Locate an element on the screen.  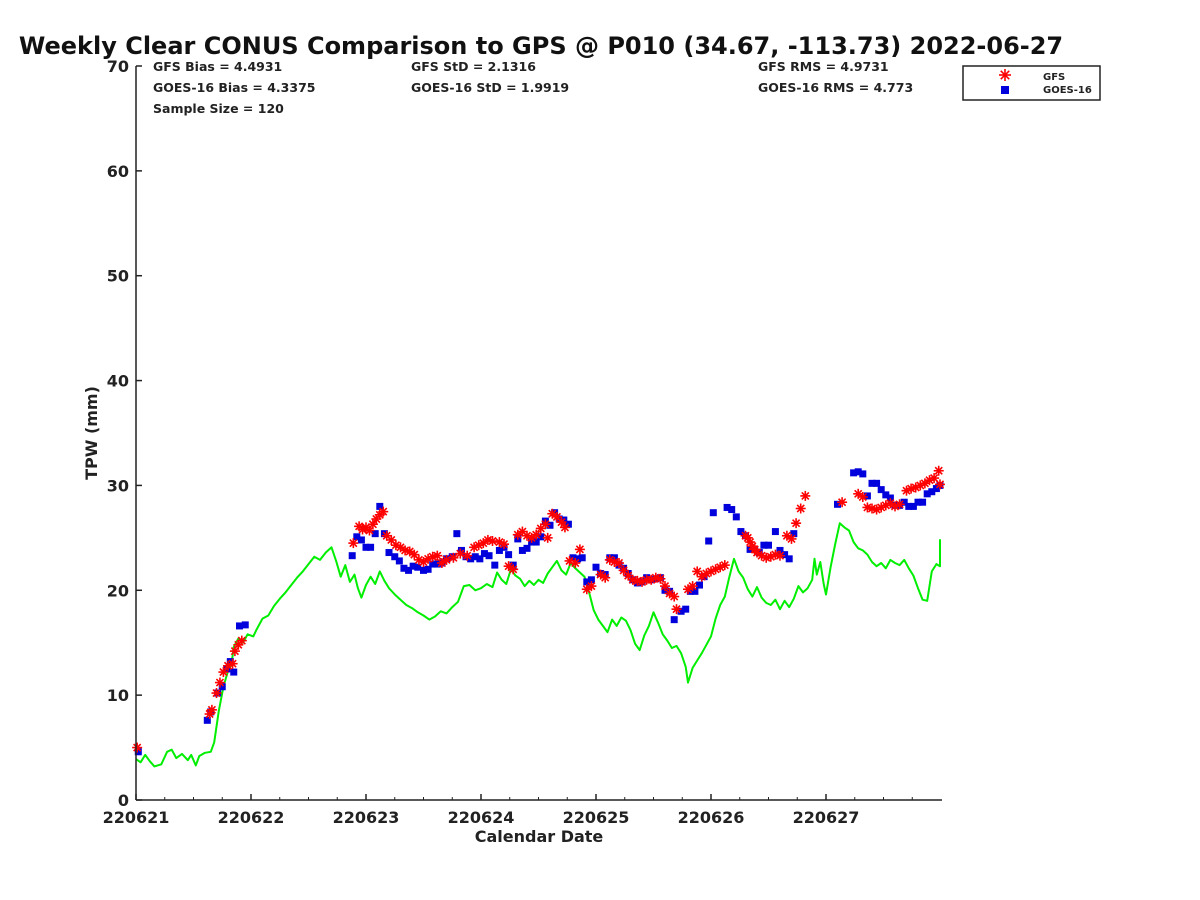
y-axis-label: TPW (mm) is located at coordinates (91, 433).